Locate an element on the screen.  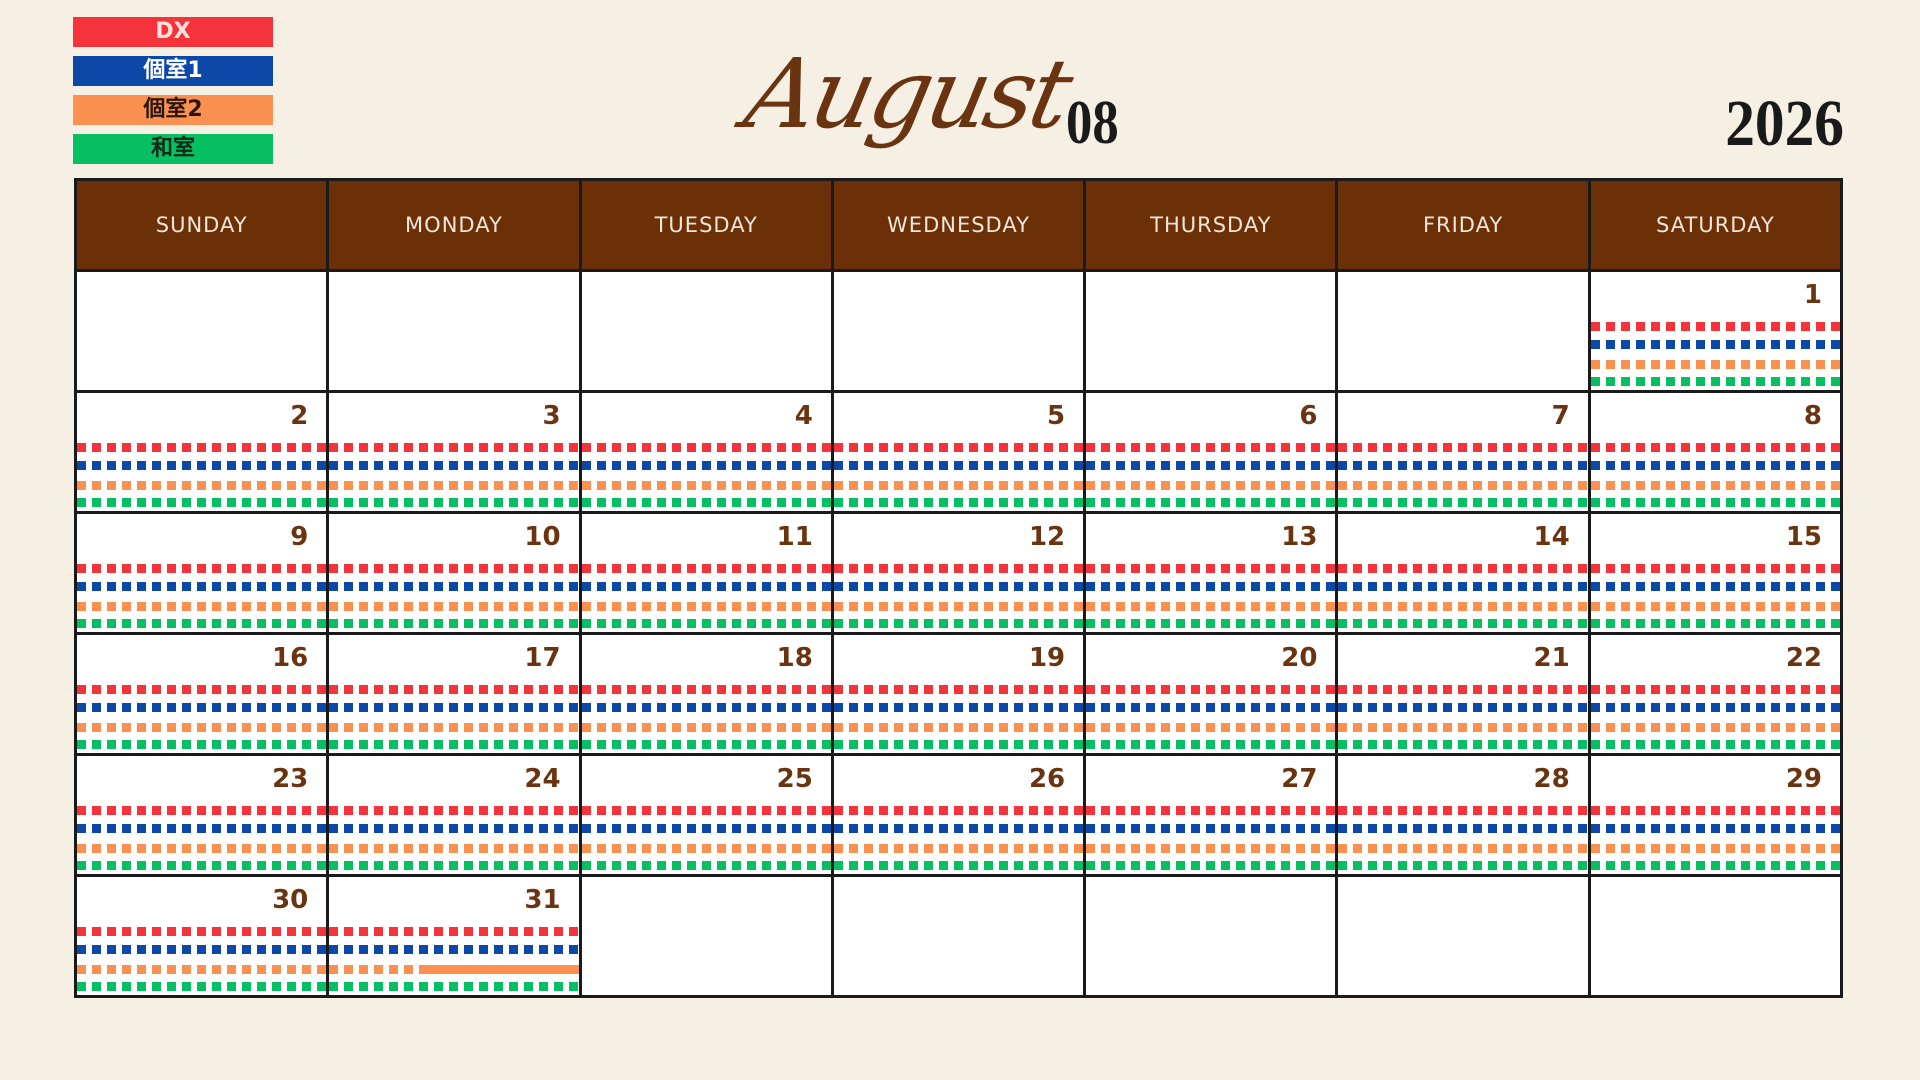
month-name: August is located at coordinates (907, 94).